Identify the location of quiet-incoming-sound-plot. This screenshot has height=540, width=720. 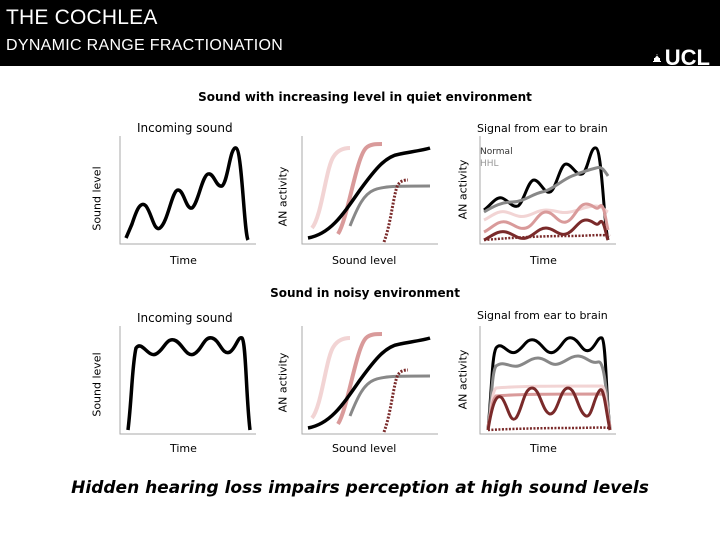
(187, 190).